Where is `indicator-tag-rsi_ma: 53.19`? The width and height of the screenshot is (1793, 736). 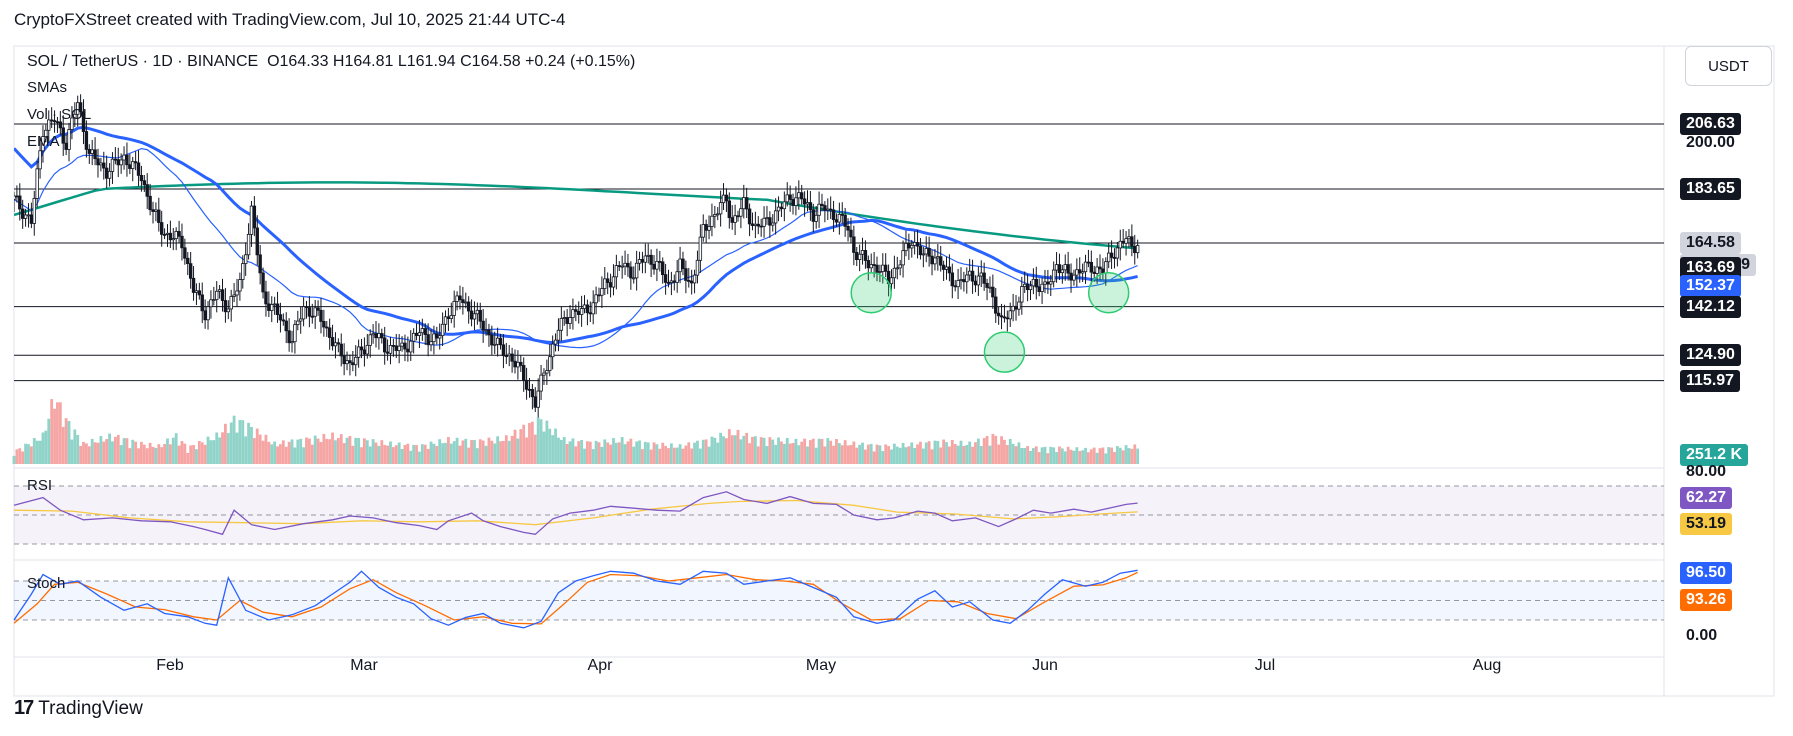
indicator-tag-rsi_ma: 53.19 is located at coordinates (1706, 524).